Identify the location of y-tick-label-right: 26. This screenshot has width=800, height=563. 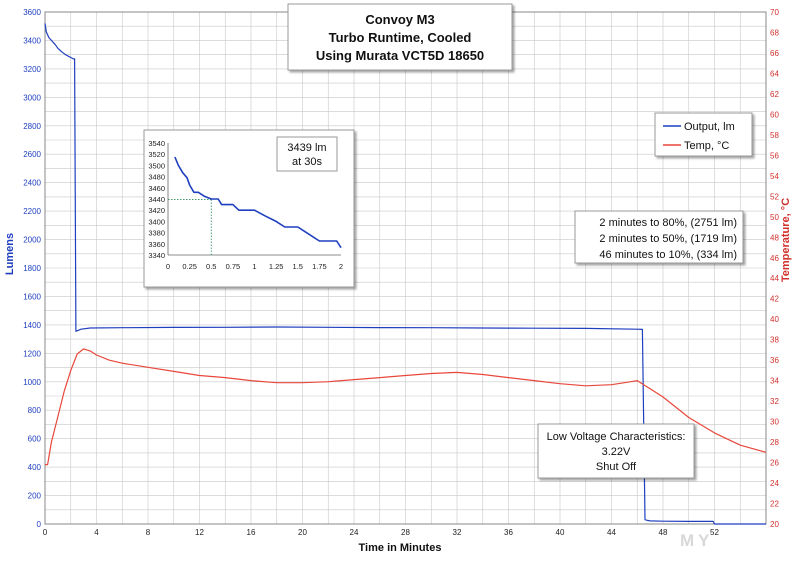
(774, 463).